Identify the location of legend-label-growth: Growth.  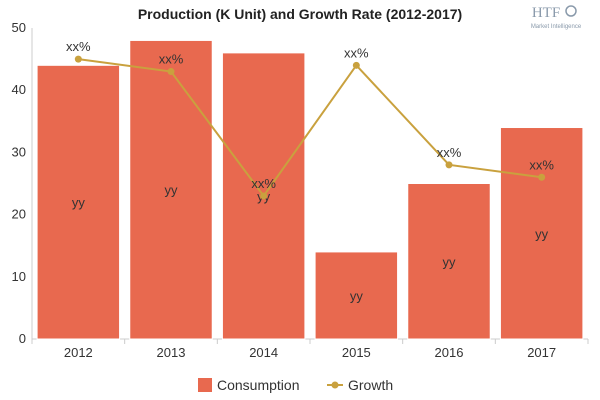
(370, 385).